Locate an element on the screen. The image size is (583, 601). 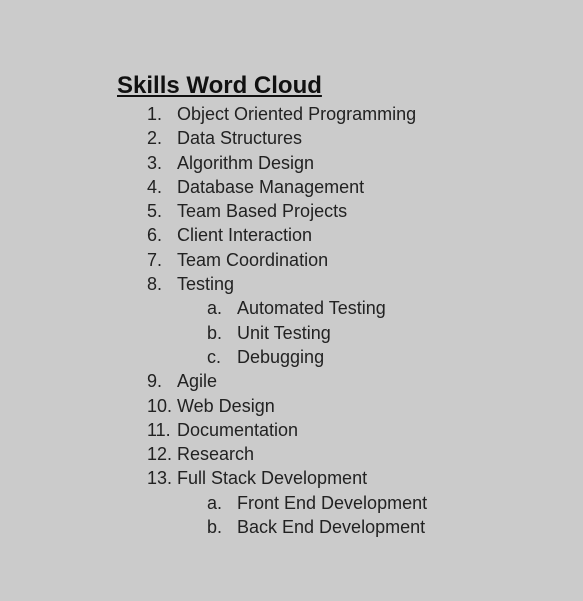
sub-list-item: a. Front End Development is located at coordinates (337, 503).